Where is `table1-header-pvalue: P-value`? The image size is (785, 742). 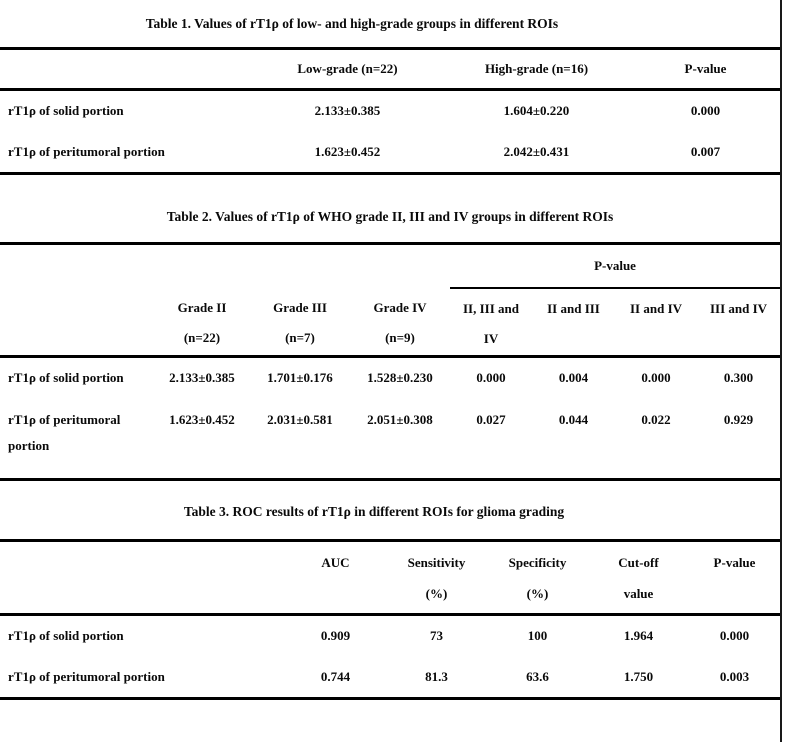 table1-header-pvalue: P-value is located at coordinates (705, 68).